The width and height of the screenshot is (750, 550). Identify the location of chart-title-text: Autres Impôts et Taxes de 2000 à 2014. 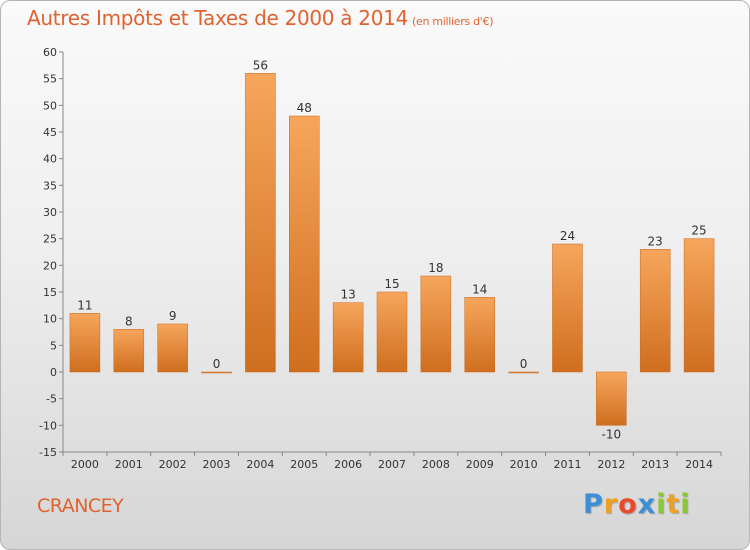
(217, 18).